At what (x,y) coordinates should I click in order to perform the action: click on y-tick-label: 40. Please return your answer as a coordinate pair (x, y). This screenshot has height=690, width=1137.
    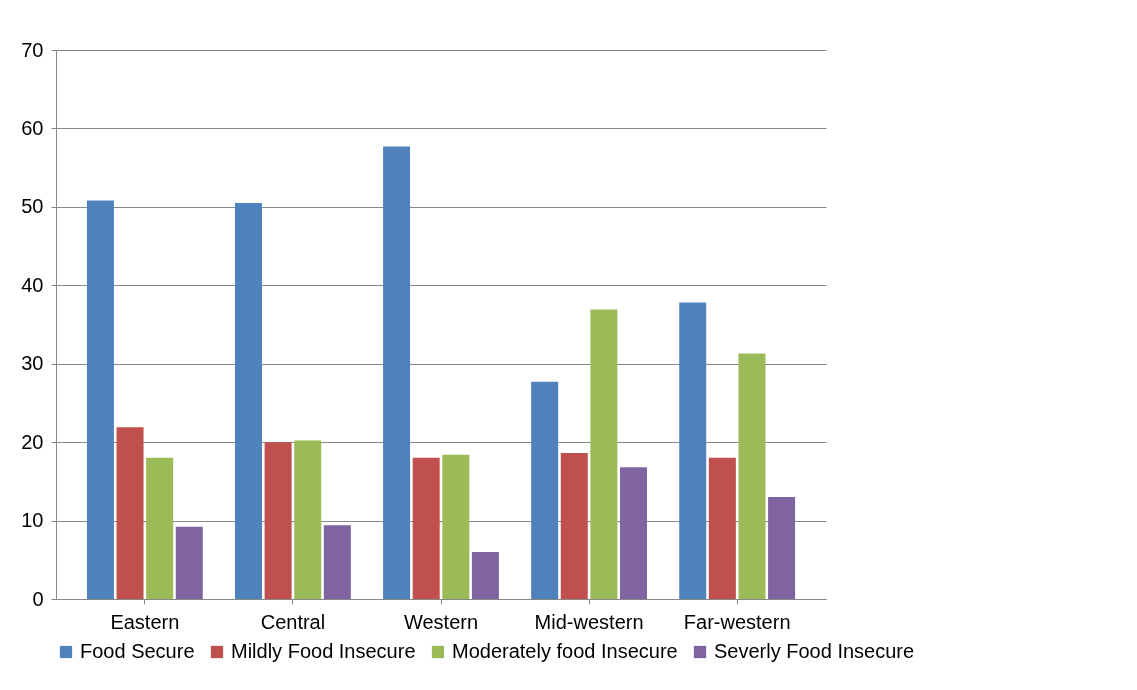
    Looking at the image, I should click on (32, 284).